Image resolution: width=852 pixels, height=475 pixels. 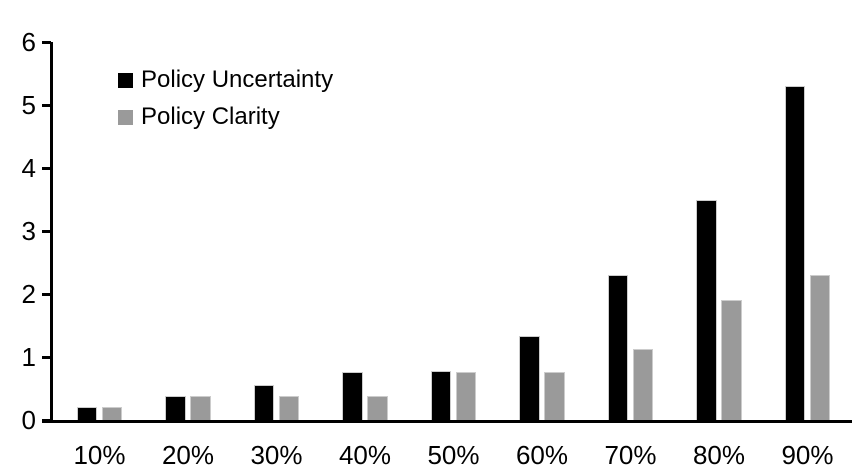 What do you see at coordinates (618, 347) in the screenshot?
I see `policy-uncertainty-bar-70pct` at bounding box center [618, 347].